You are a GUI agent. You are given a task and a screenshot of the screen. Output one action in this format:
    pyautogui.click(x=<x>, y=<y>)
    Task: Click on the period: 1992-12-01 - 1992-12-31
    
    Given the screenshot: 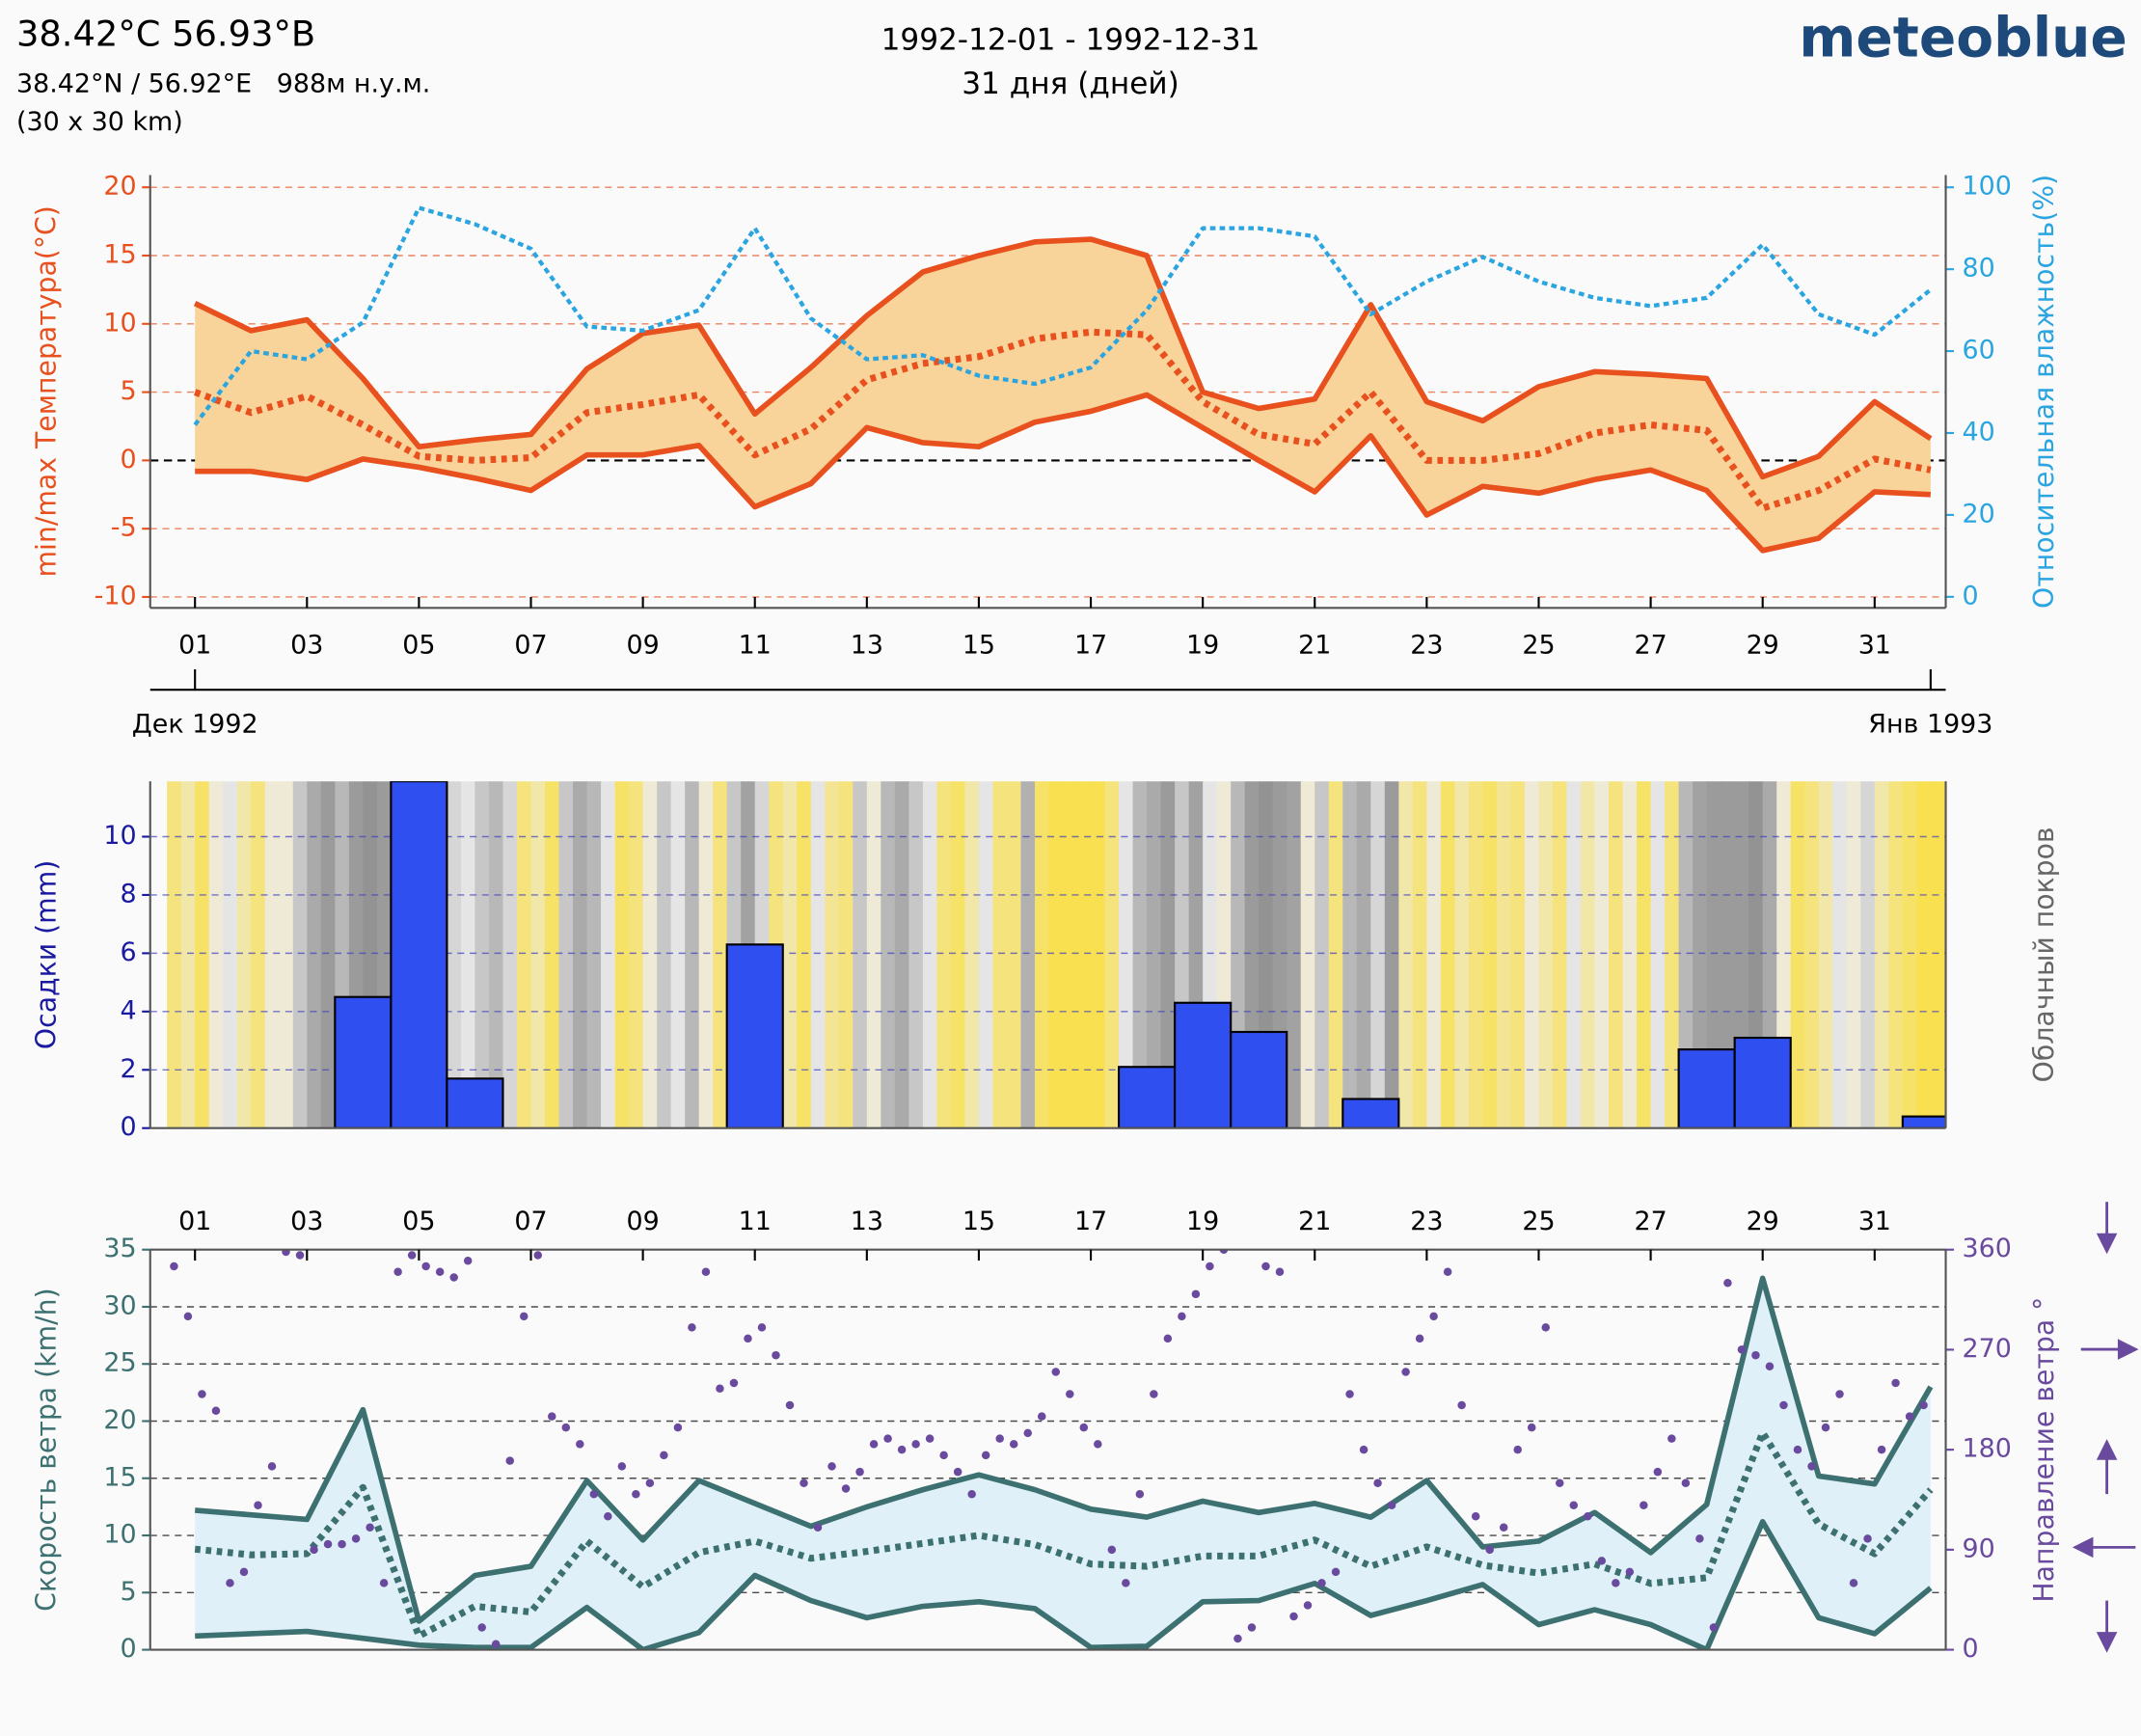 What is the action you would take?
    pyautogui.click(x=1070, y=40)
    